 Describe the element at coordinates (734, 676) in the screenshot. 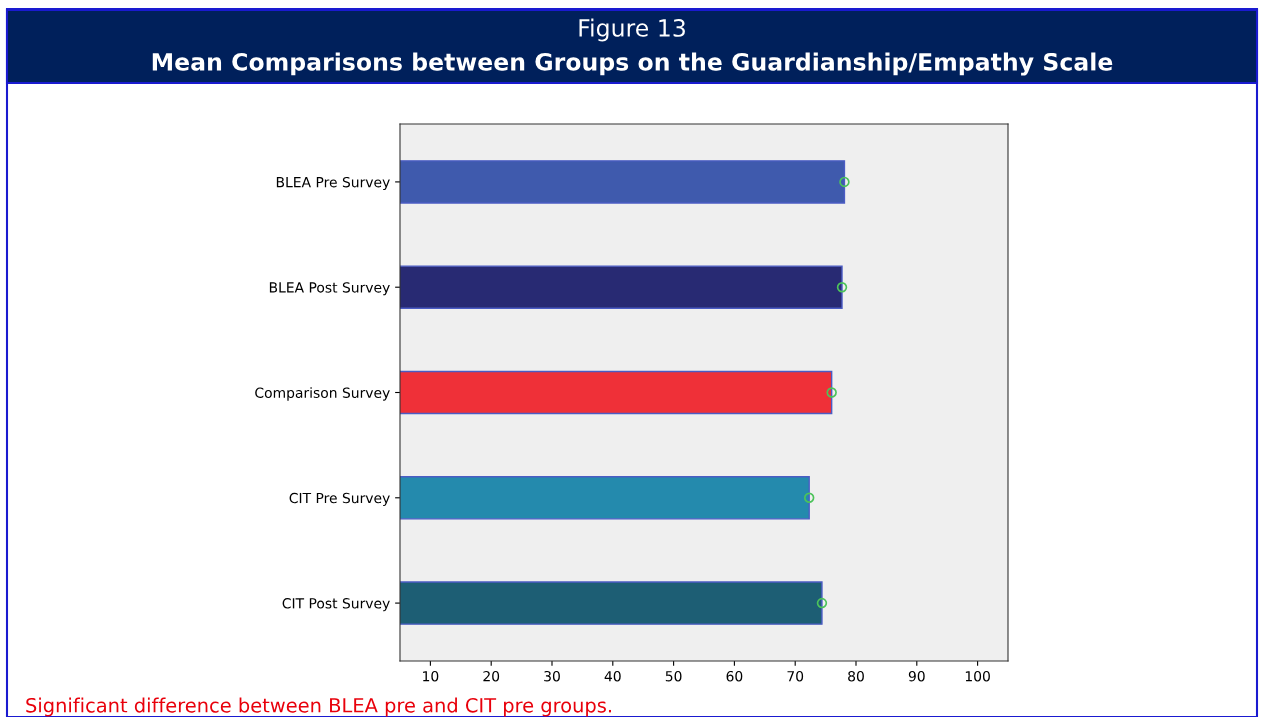

I see `x-tick-label: 60` at that location.